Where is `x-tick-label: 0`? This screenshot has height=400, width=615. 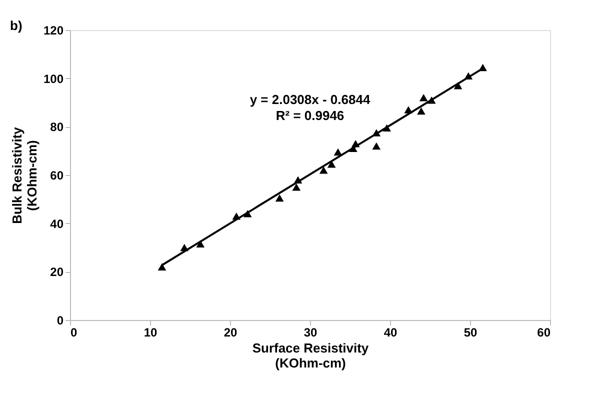 x-tick-label: 0 is located at coordinates (74, 333).